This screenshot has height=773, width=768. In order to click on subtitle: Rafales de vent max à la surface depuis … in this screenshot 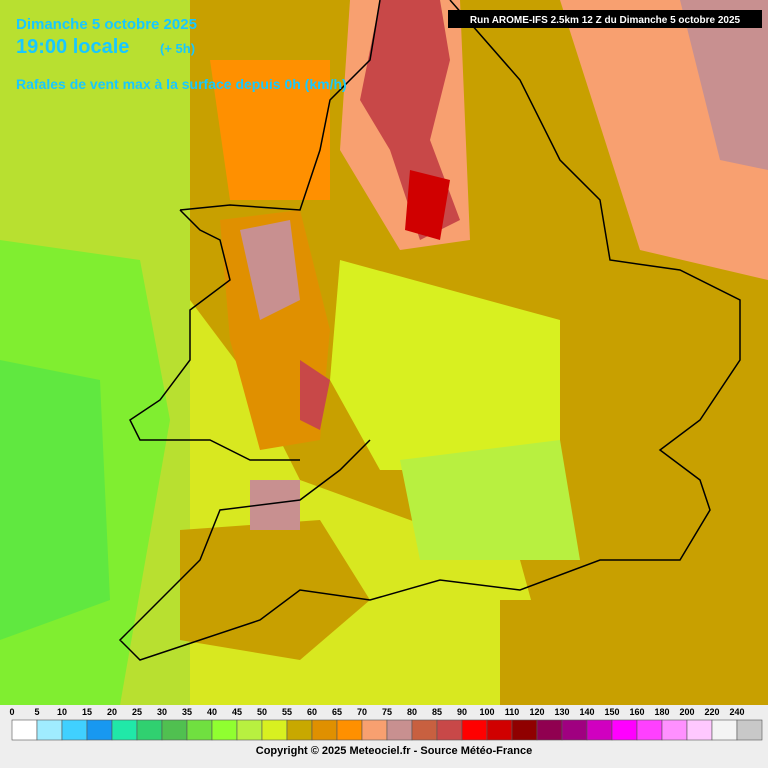, I will do `click(181, 84)`.